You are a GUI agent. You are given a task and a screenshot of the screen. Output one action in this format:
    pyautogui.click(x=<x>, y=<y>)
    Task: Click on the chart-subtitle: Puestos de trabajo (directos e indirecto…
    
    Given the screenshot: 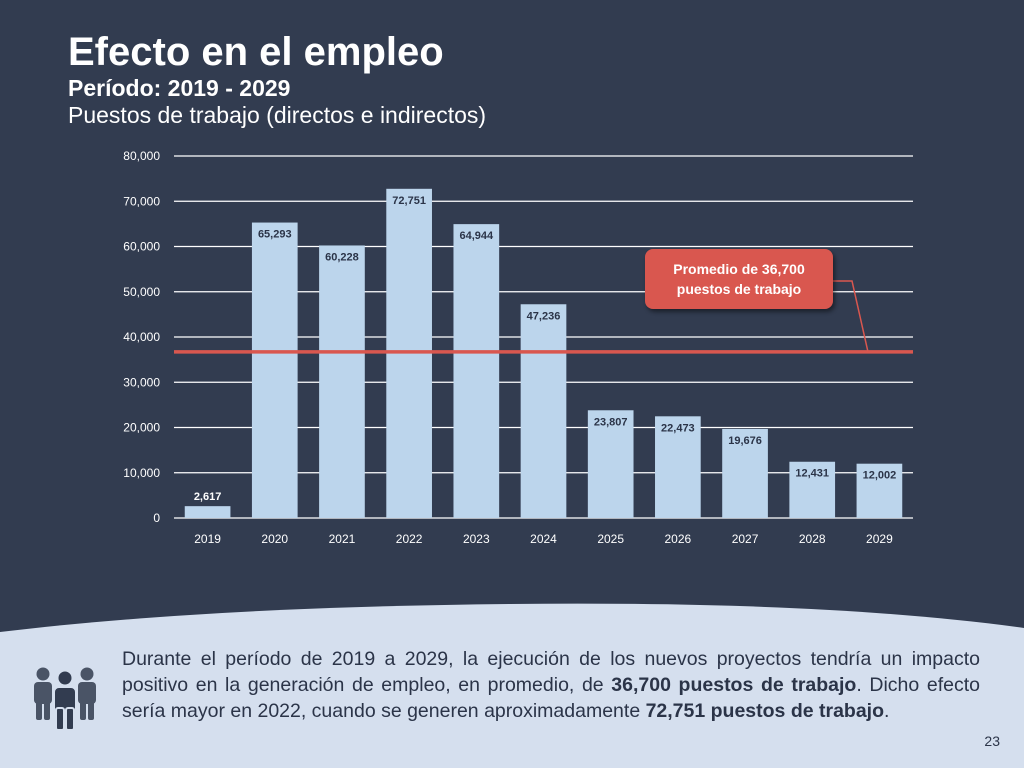 What is the action you would take?
    pyautogui.click(x=277, y=115)
    